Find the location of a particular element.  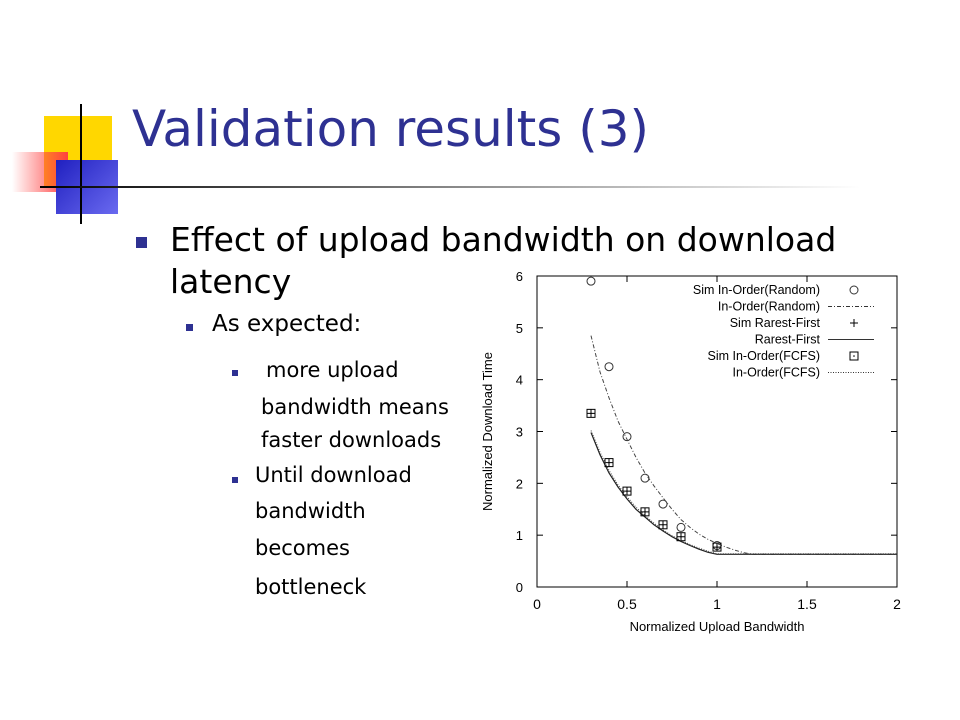

legend-label-rarest-first: Rarest-First is located at coordinates (788, 340).